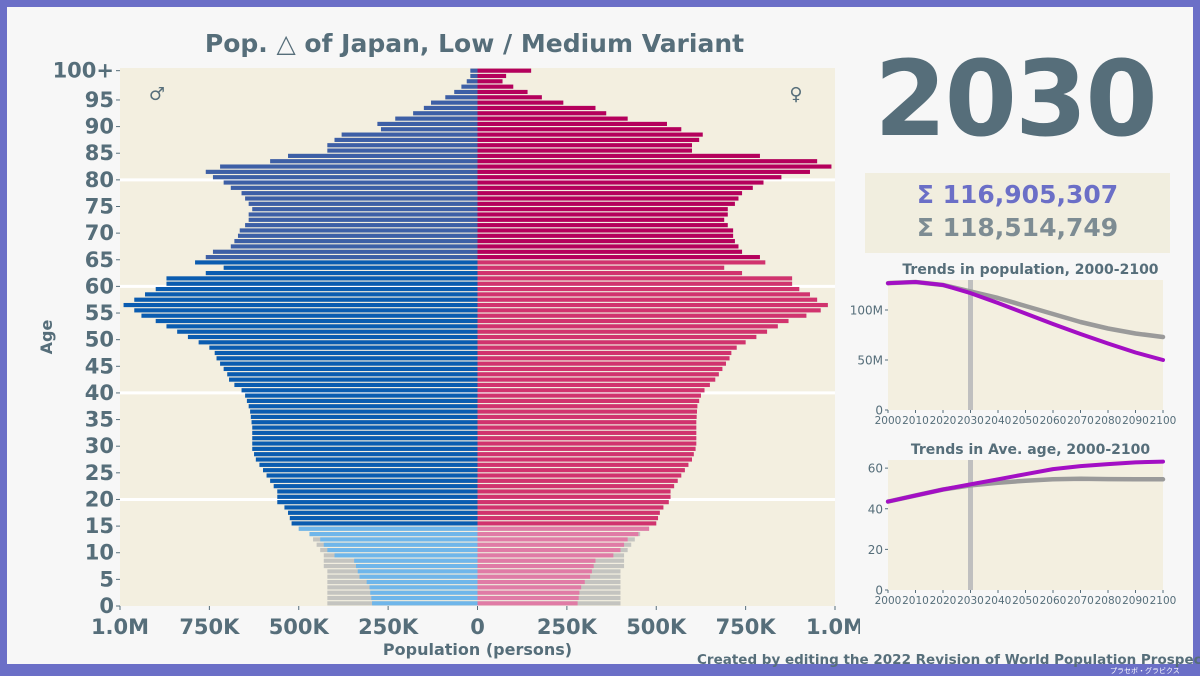 This screenshot has height=676, width=1200. Describe the element at coordinates (477, 649) in the screenshot. I see `pyramid-x-axis-label: Population (persons)` at that location.